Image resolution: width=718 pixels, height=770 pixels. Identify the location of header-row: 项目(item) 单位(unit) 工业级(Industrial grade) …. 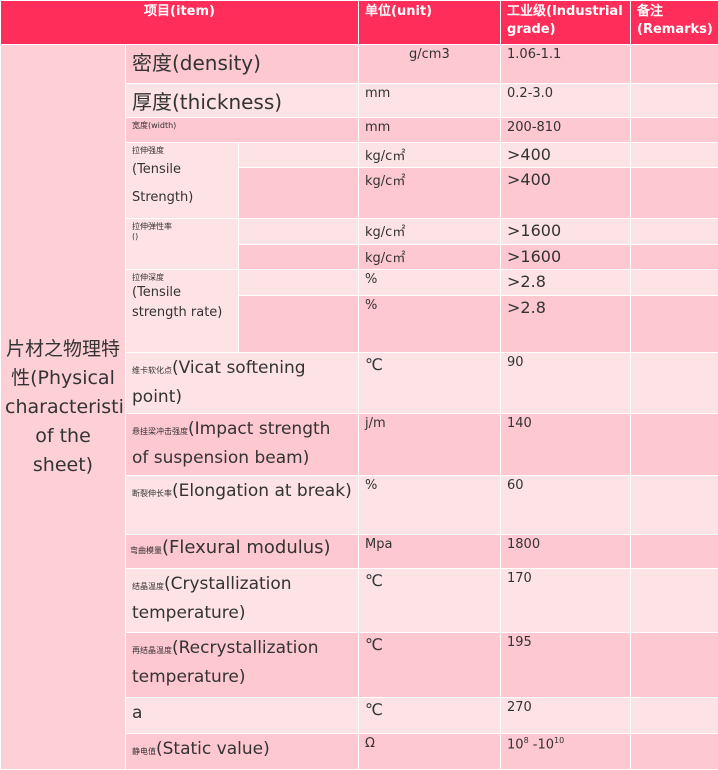
(359, 23).